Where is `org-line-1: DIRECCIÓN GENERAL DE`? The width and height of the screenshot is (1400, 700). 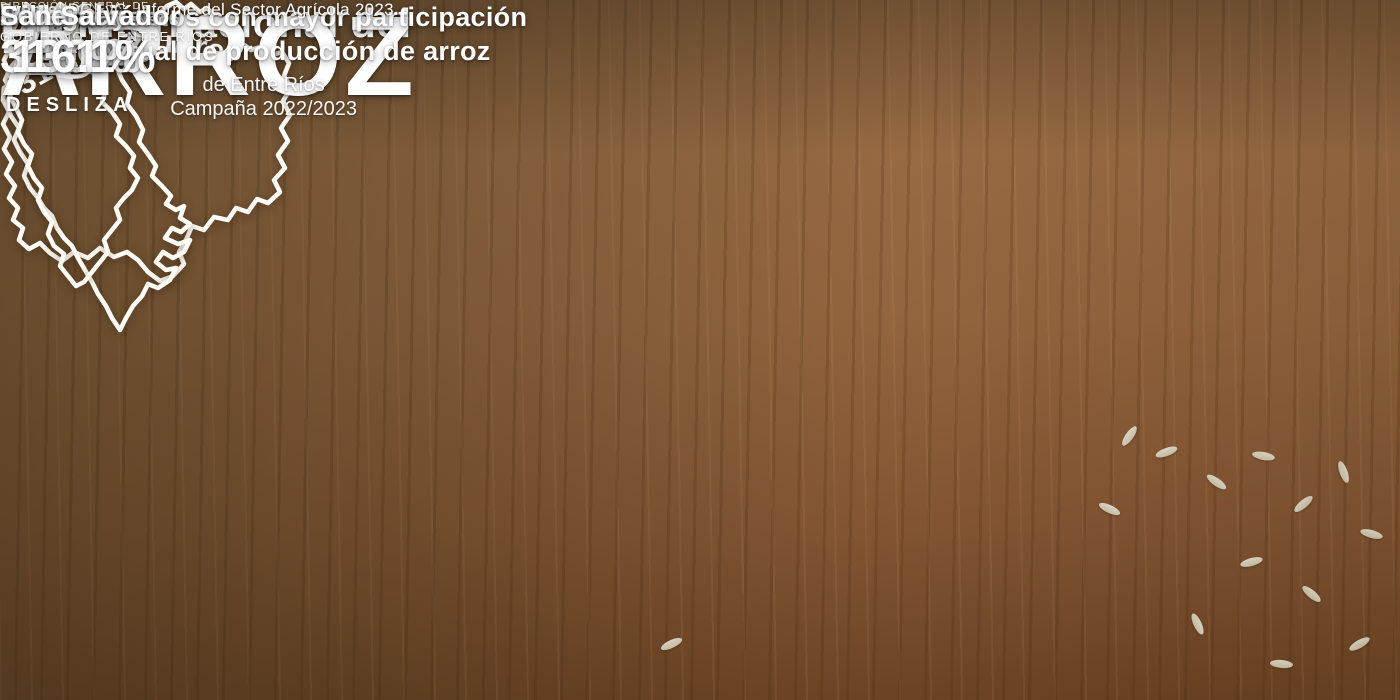 org-line-1: DIRECCIÓN GENERAL DE is located at coordinates (75, 6).